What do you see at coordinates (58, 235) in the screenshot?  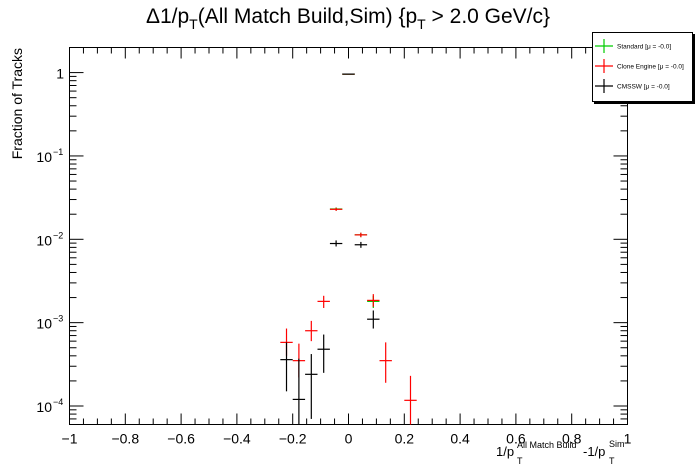 I see `y-tick-exponent: −2` at bounding box center [58, 235].